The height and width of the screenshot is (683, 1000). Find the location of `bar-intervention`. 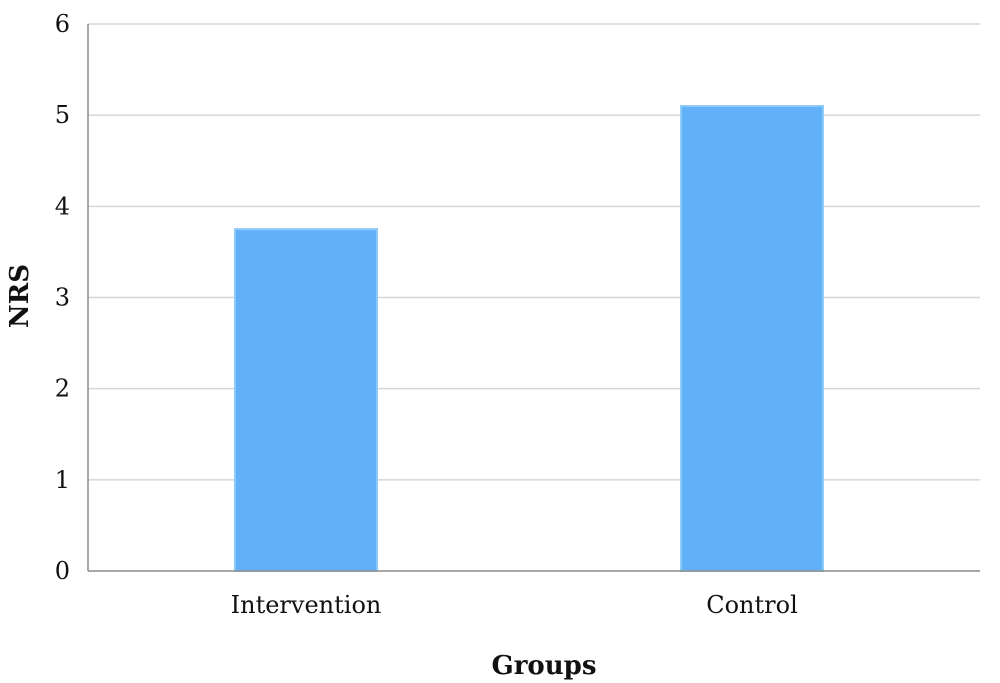

bar-intervention is located at coordinates (306, 400).